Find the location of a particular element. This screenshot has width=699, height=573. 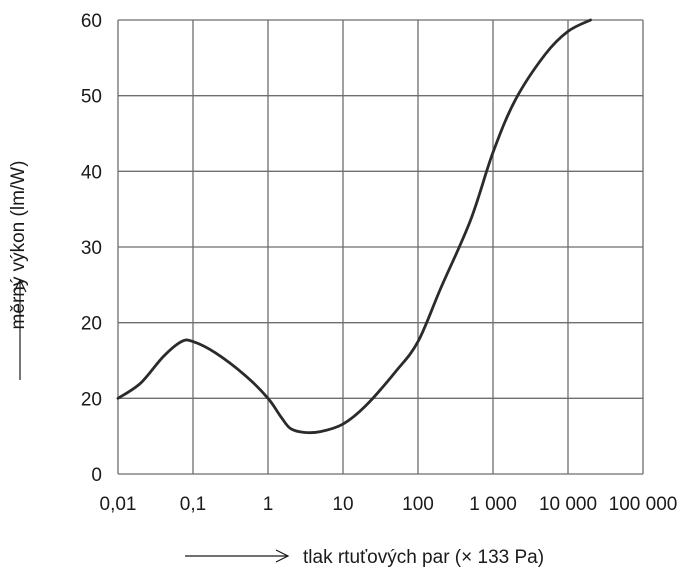

y-tick-label: 30 is located at coordinates (91, 248).